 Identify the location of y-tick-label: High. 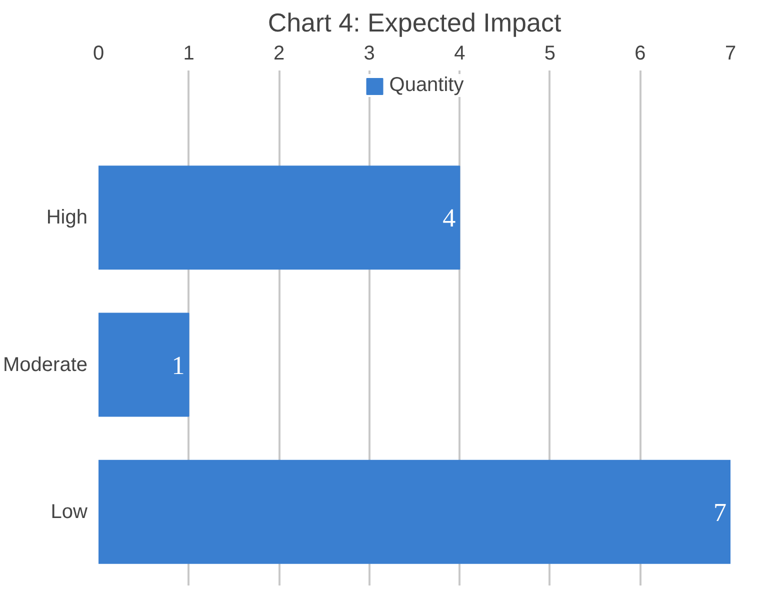
(67, 217).